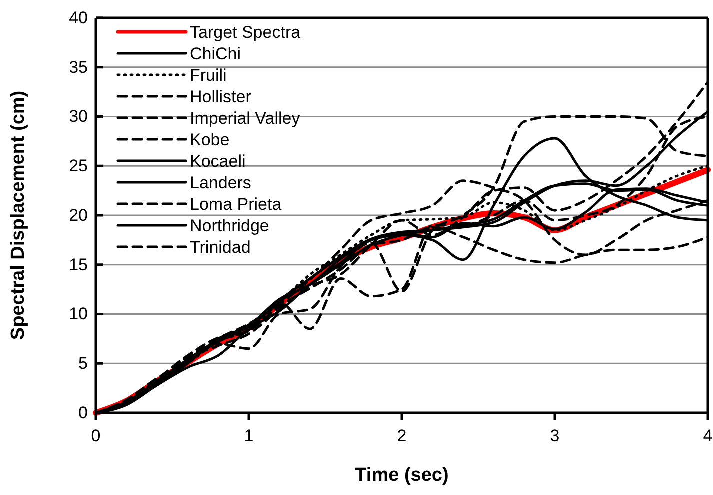 This screenshot has width=713, height=495. Describe the element at coordinates (236, 204) in the screenshot. I see `legend-label: Loma Prieta` at that location.